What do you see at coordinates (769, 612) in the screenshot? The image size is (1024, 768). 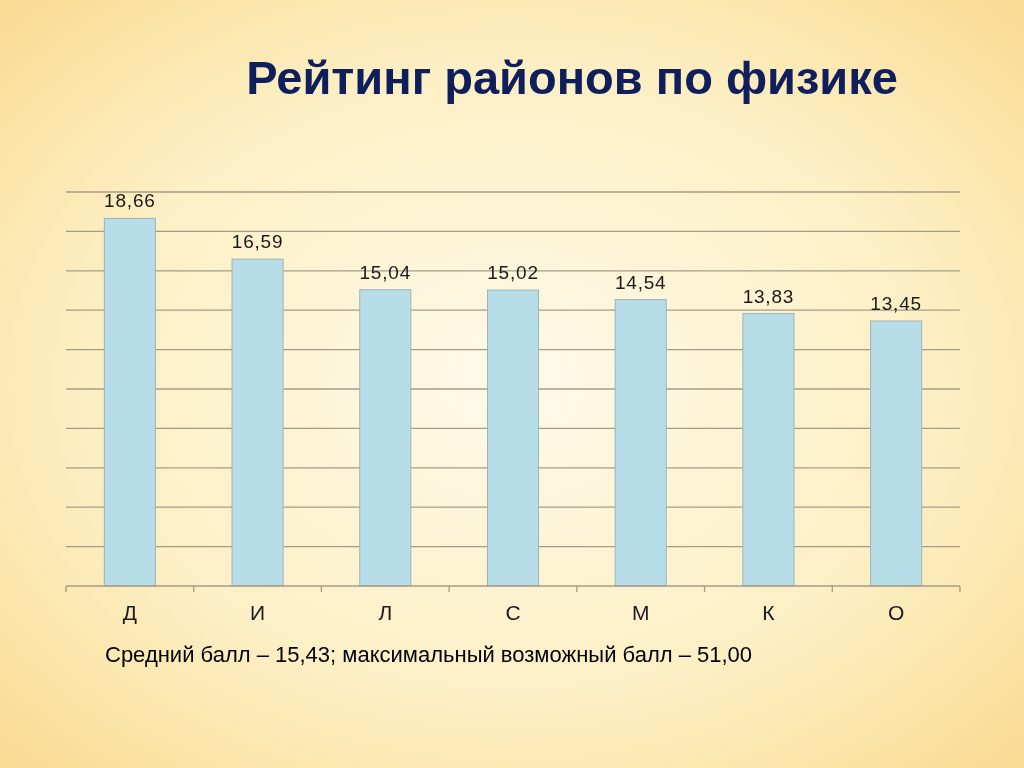 I see `x-tick-label: К` at bounding box center [769, 612].